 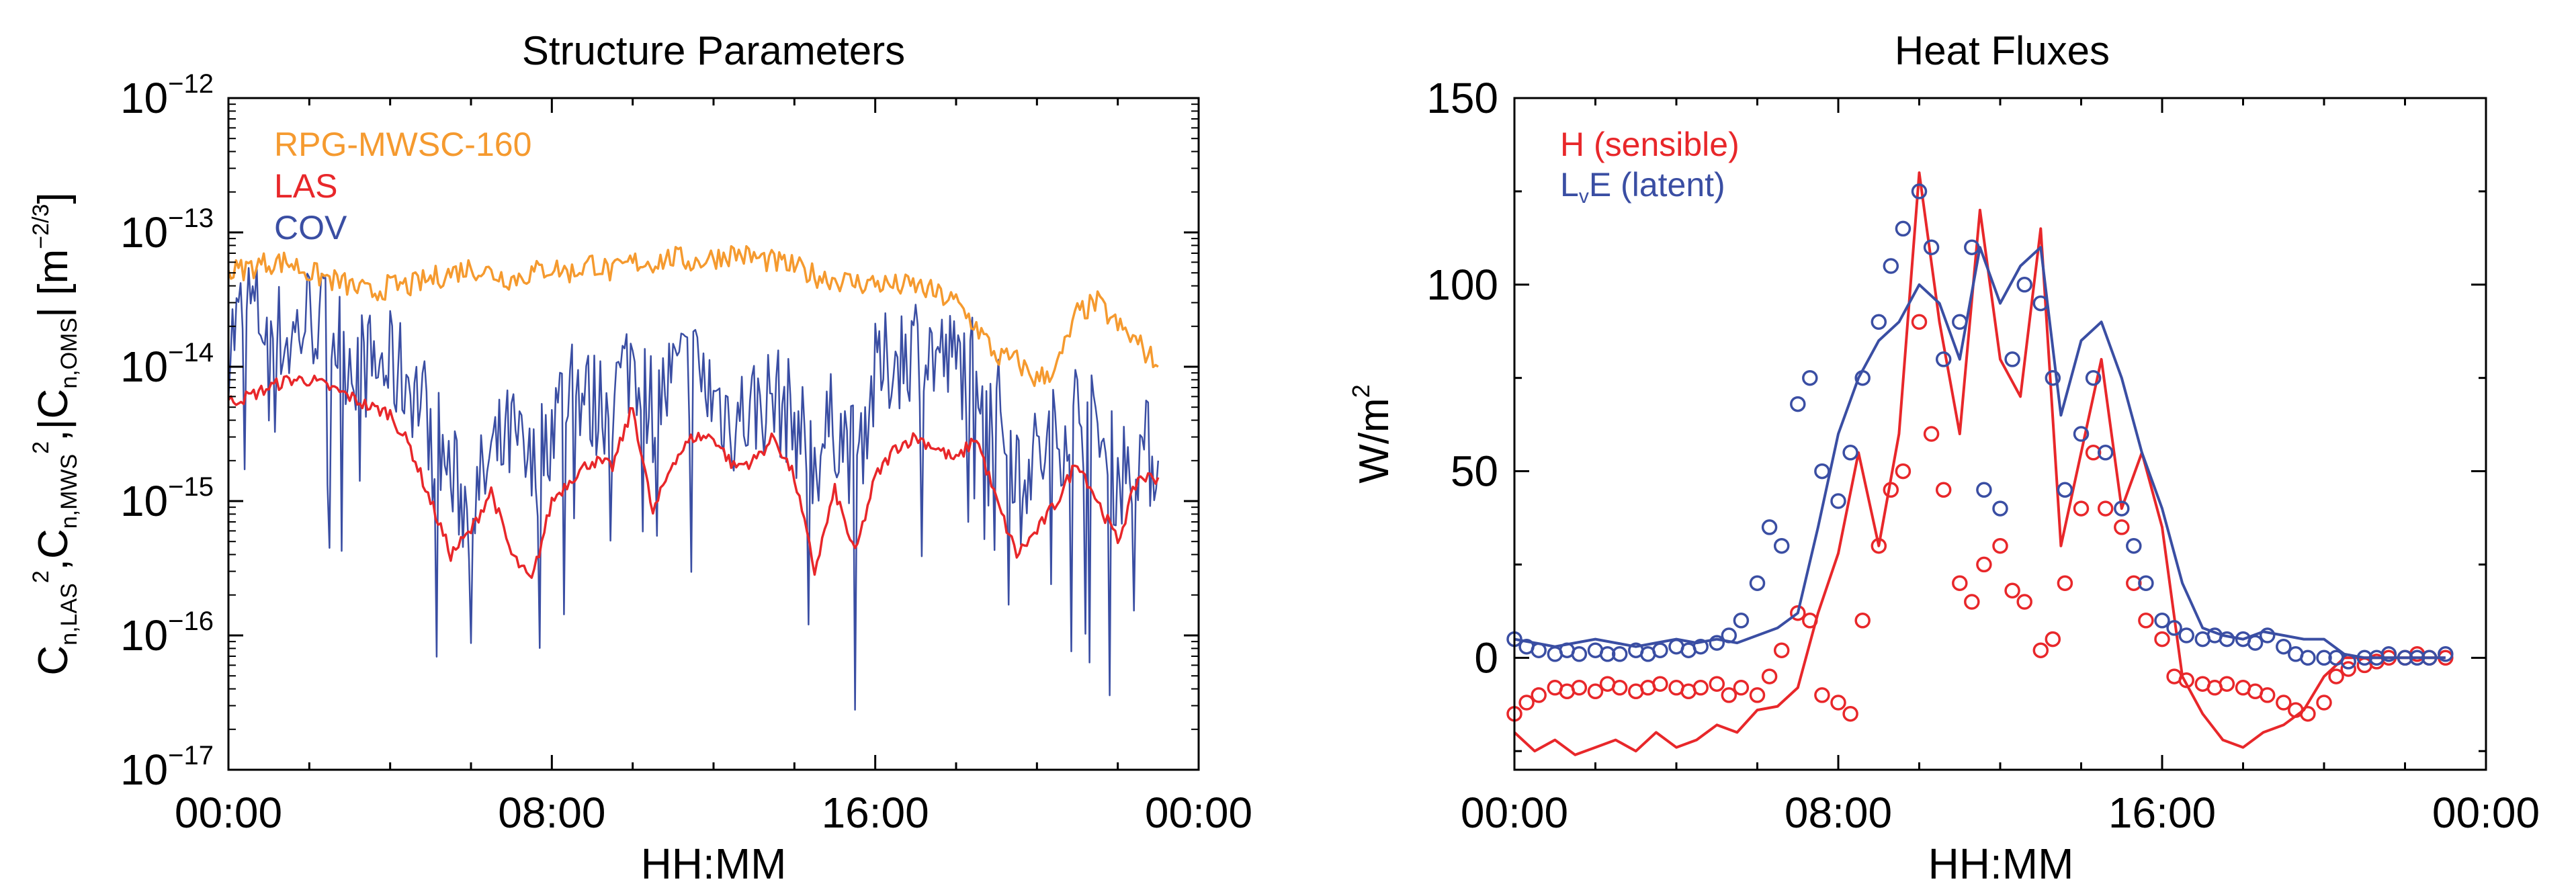 What do you see at coordinates (41, 226) in the screenshot?
I see `y-label-sup: −2/3` at bounding box center [41, 226].